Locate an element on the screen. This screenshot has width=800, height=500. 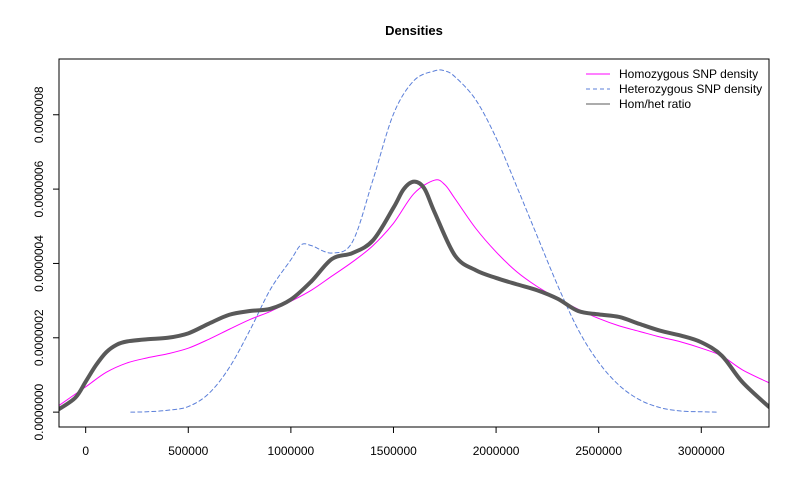
y-tick-label: 0.0000008 is located at coordinates (39, 114).